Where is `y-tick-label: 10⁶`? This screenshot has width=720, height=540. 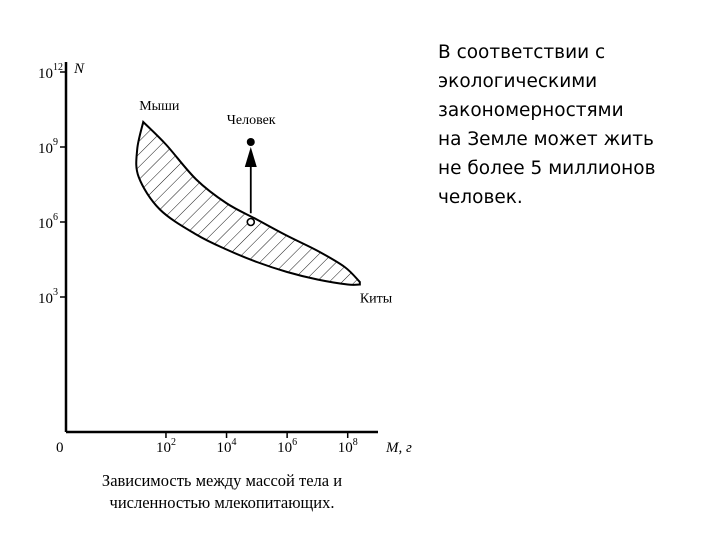
y-tick-label: 10⁶ is located at coordinates (48, 222).